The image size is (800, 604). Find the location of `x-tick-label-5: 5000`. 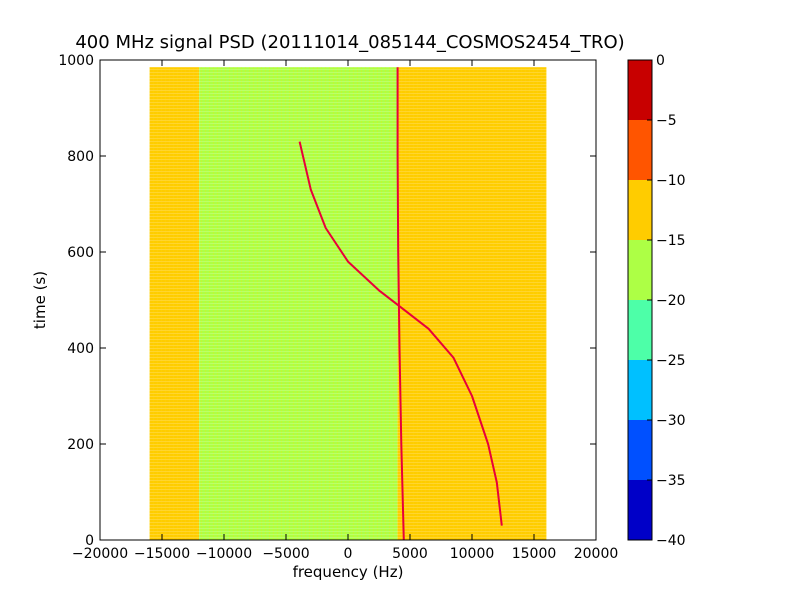

x-tick-label-5: 5000 is located at coordinates (410, 554).